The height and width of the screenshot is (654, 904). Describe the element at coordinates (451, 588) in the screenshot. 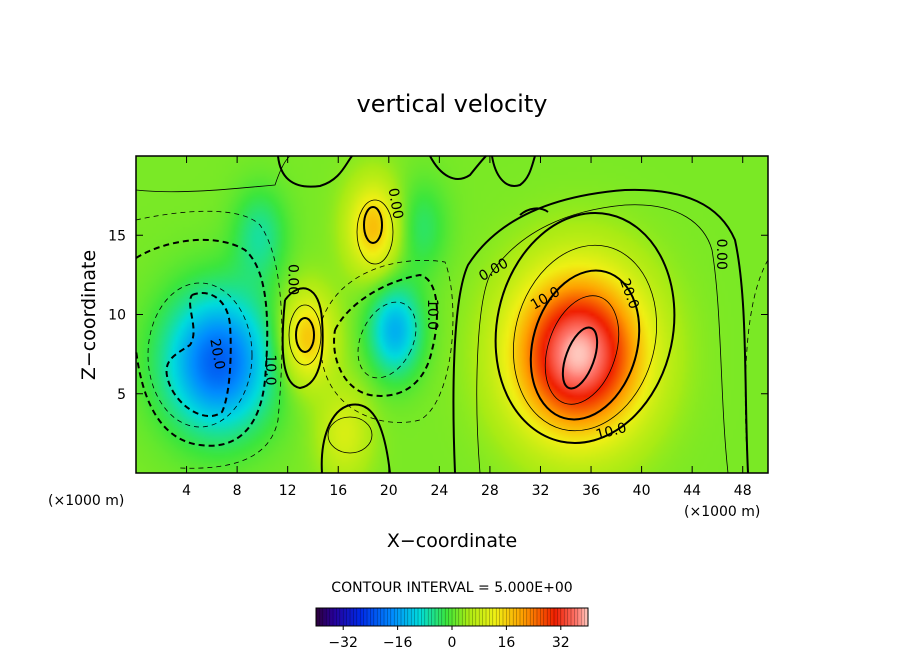

I see `contour-interval-text: CONTOUR INTERVAL = 5.000E+00` at that location.